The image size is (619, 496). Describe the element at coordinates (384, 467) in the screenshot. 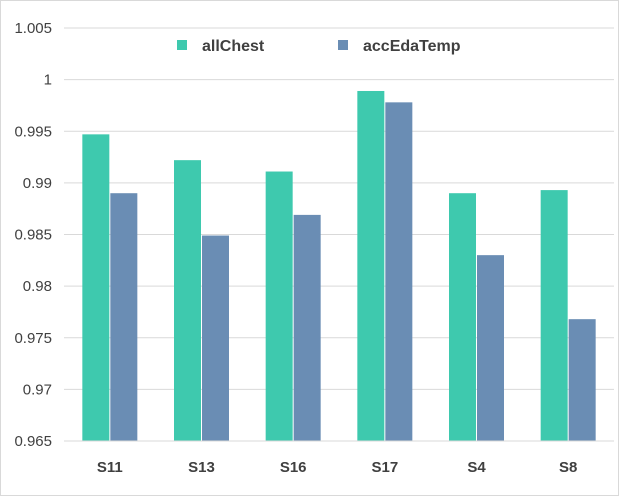

I see `x-tick-label: S17` at that location.